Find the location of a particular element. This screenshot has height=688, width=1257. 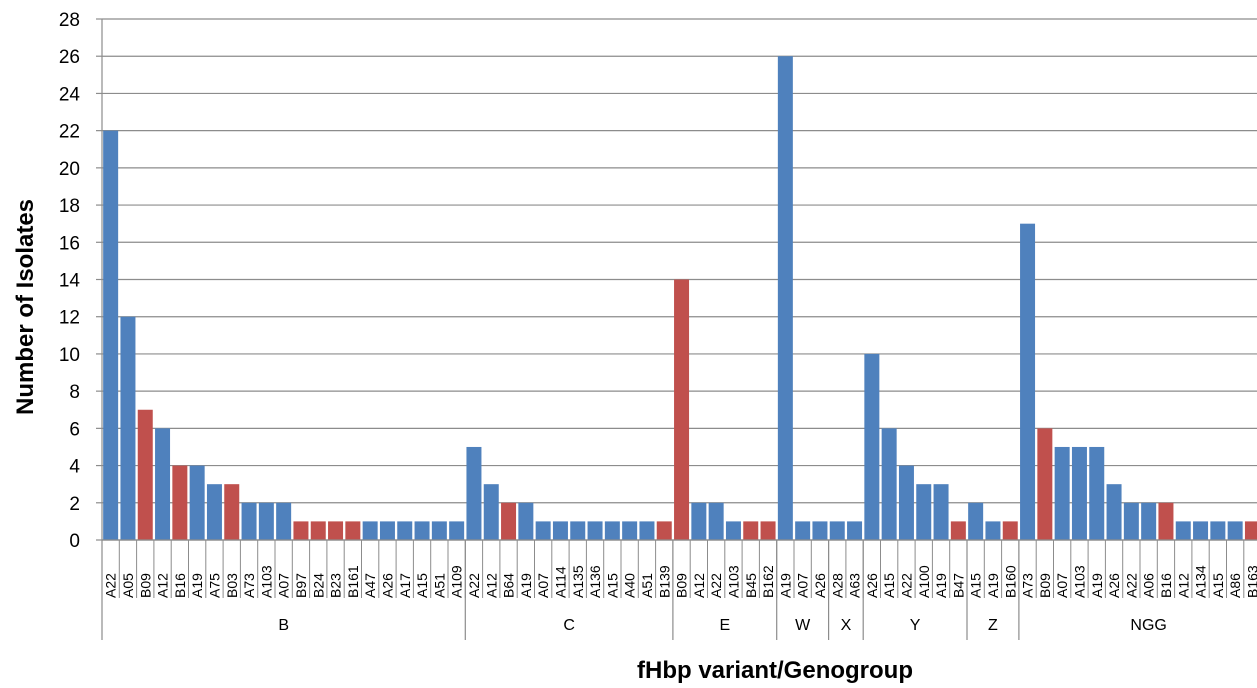

y-tick-label: 0 is located at coordinates (74, 541).